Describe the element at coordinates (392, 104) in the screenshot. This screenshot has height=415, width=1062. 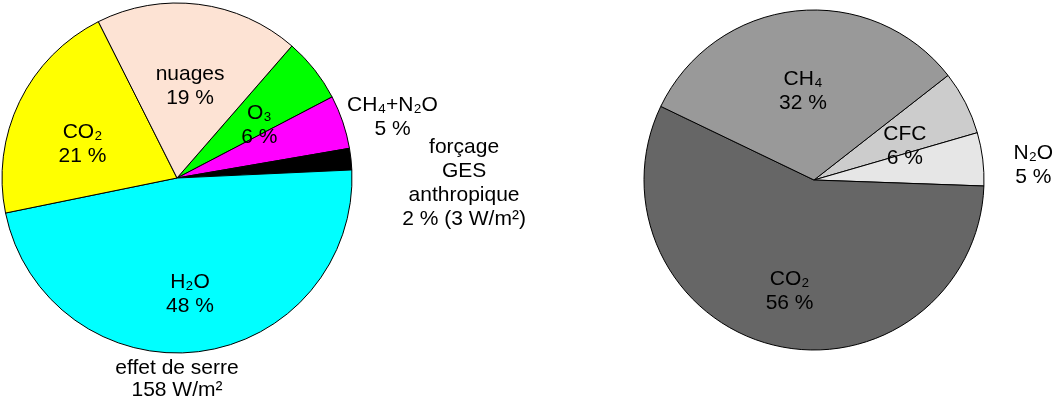
I see `slice-label: CH₄+N₂O` at that location.